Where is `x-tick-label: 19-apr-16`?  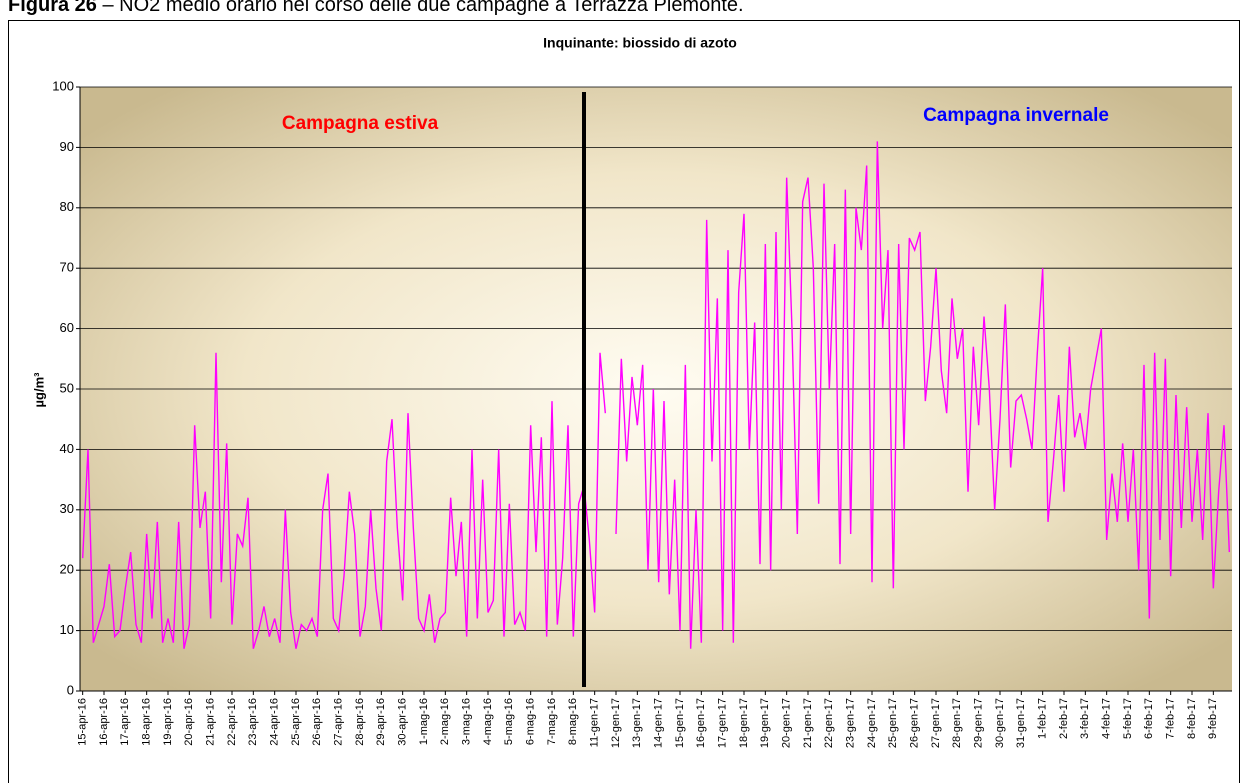
x-tick-label: 19-apr-16 is located at coordinates (168, 722).